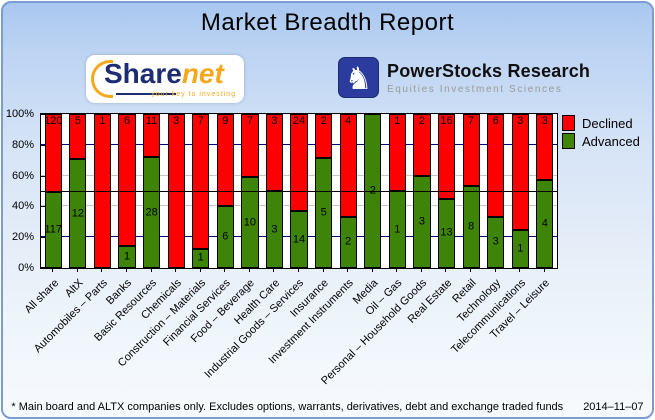 The width and height of the screenshot is (655, 420). Describe the element at coordinates (22, 206) in the screenshot. I see `y-tick-label: 40%` at that location.